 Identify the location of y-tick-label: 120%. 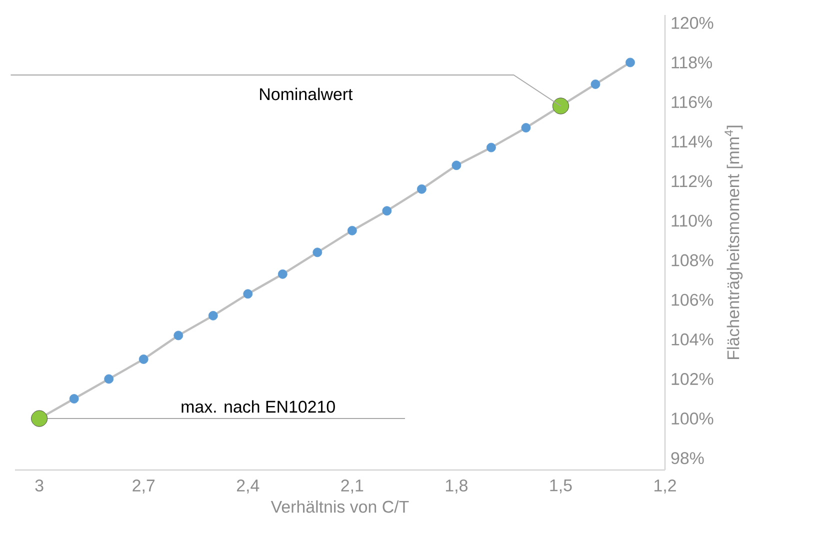
(693, 22).